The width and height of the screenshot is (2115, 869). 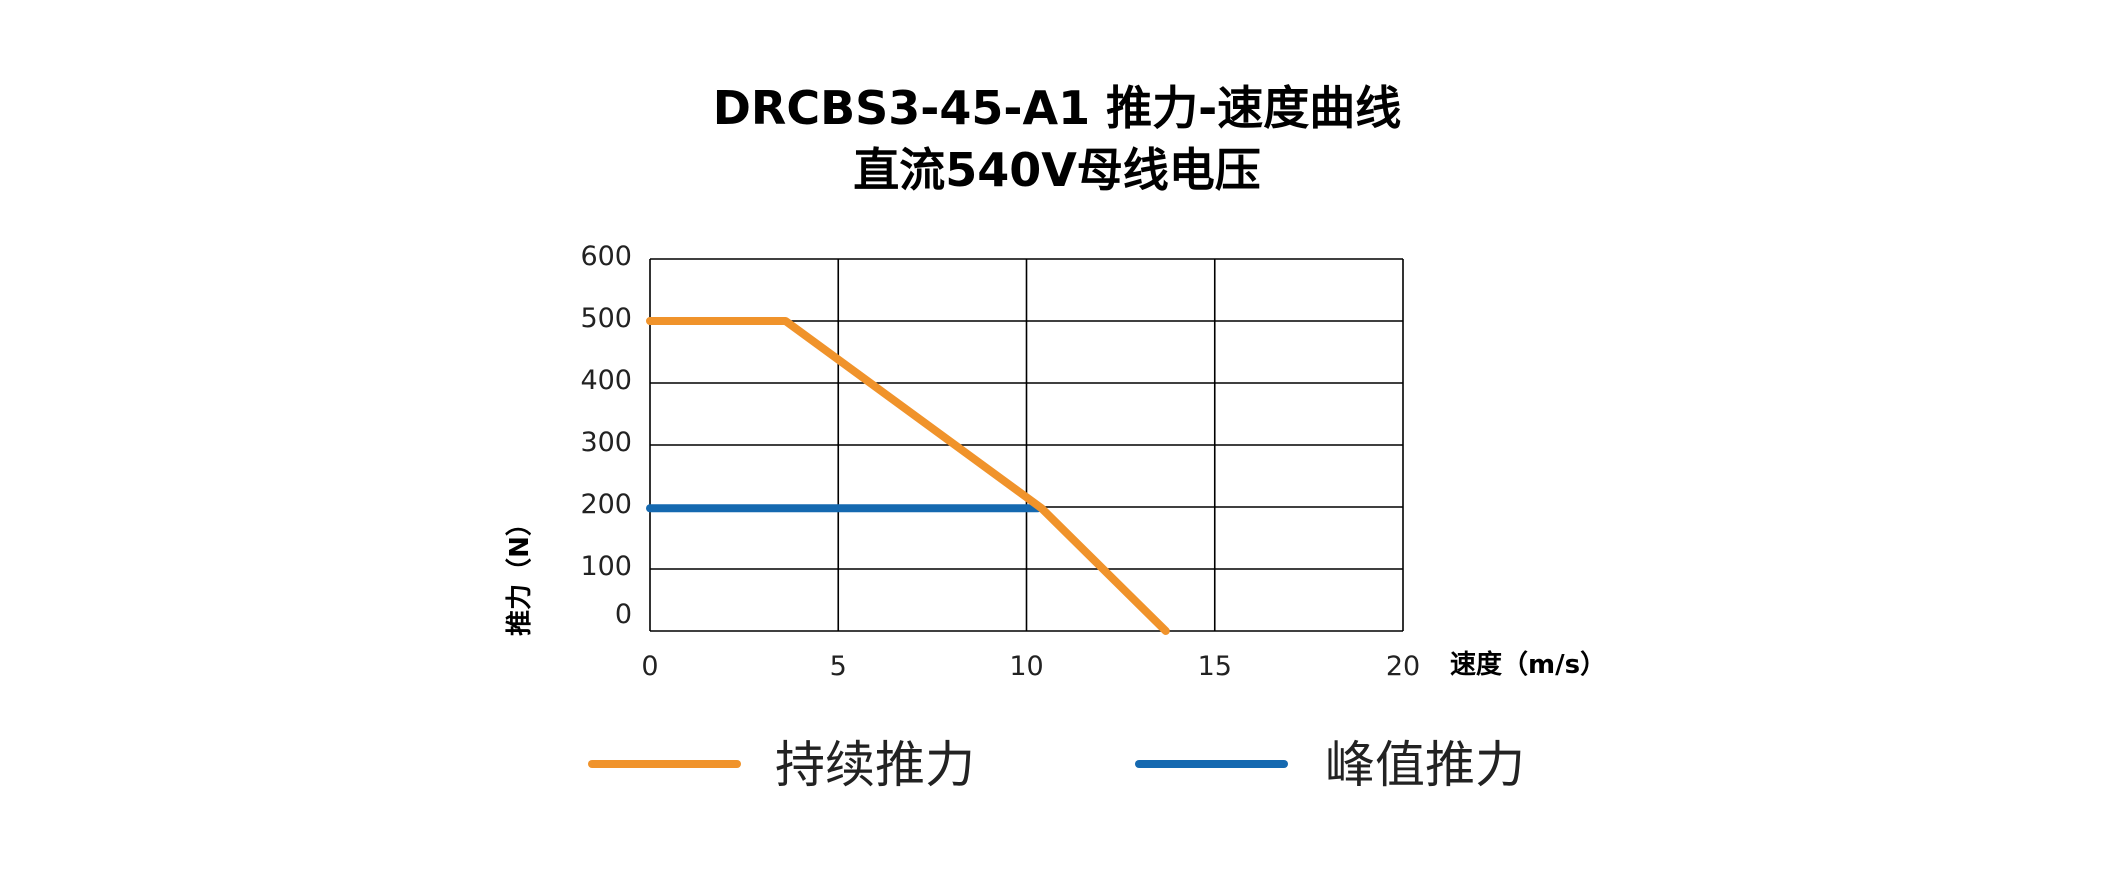 What do you see at coordinates (1425, 765) in the screenshot?
I see `legend-label-peak: 峰值推力` at bounding box center [1425, 765].